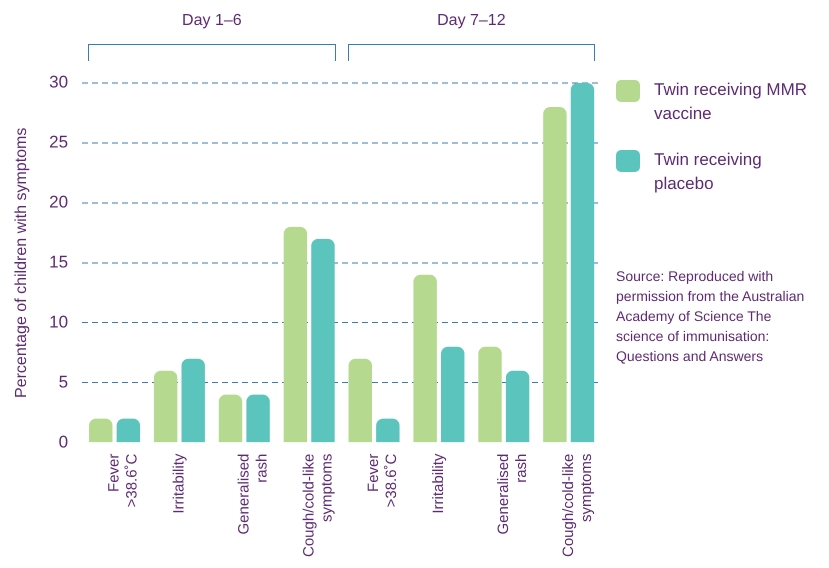 This screenshot has width=829, height=568. Describe the element at coordinates (63, 382) in the screenshot. I see `y-tick-label: 5` at that location.